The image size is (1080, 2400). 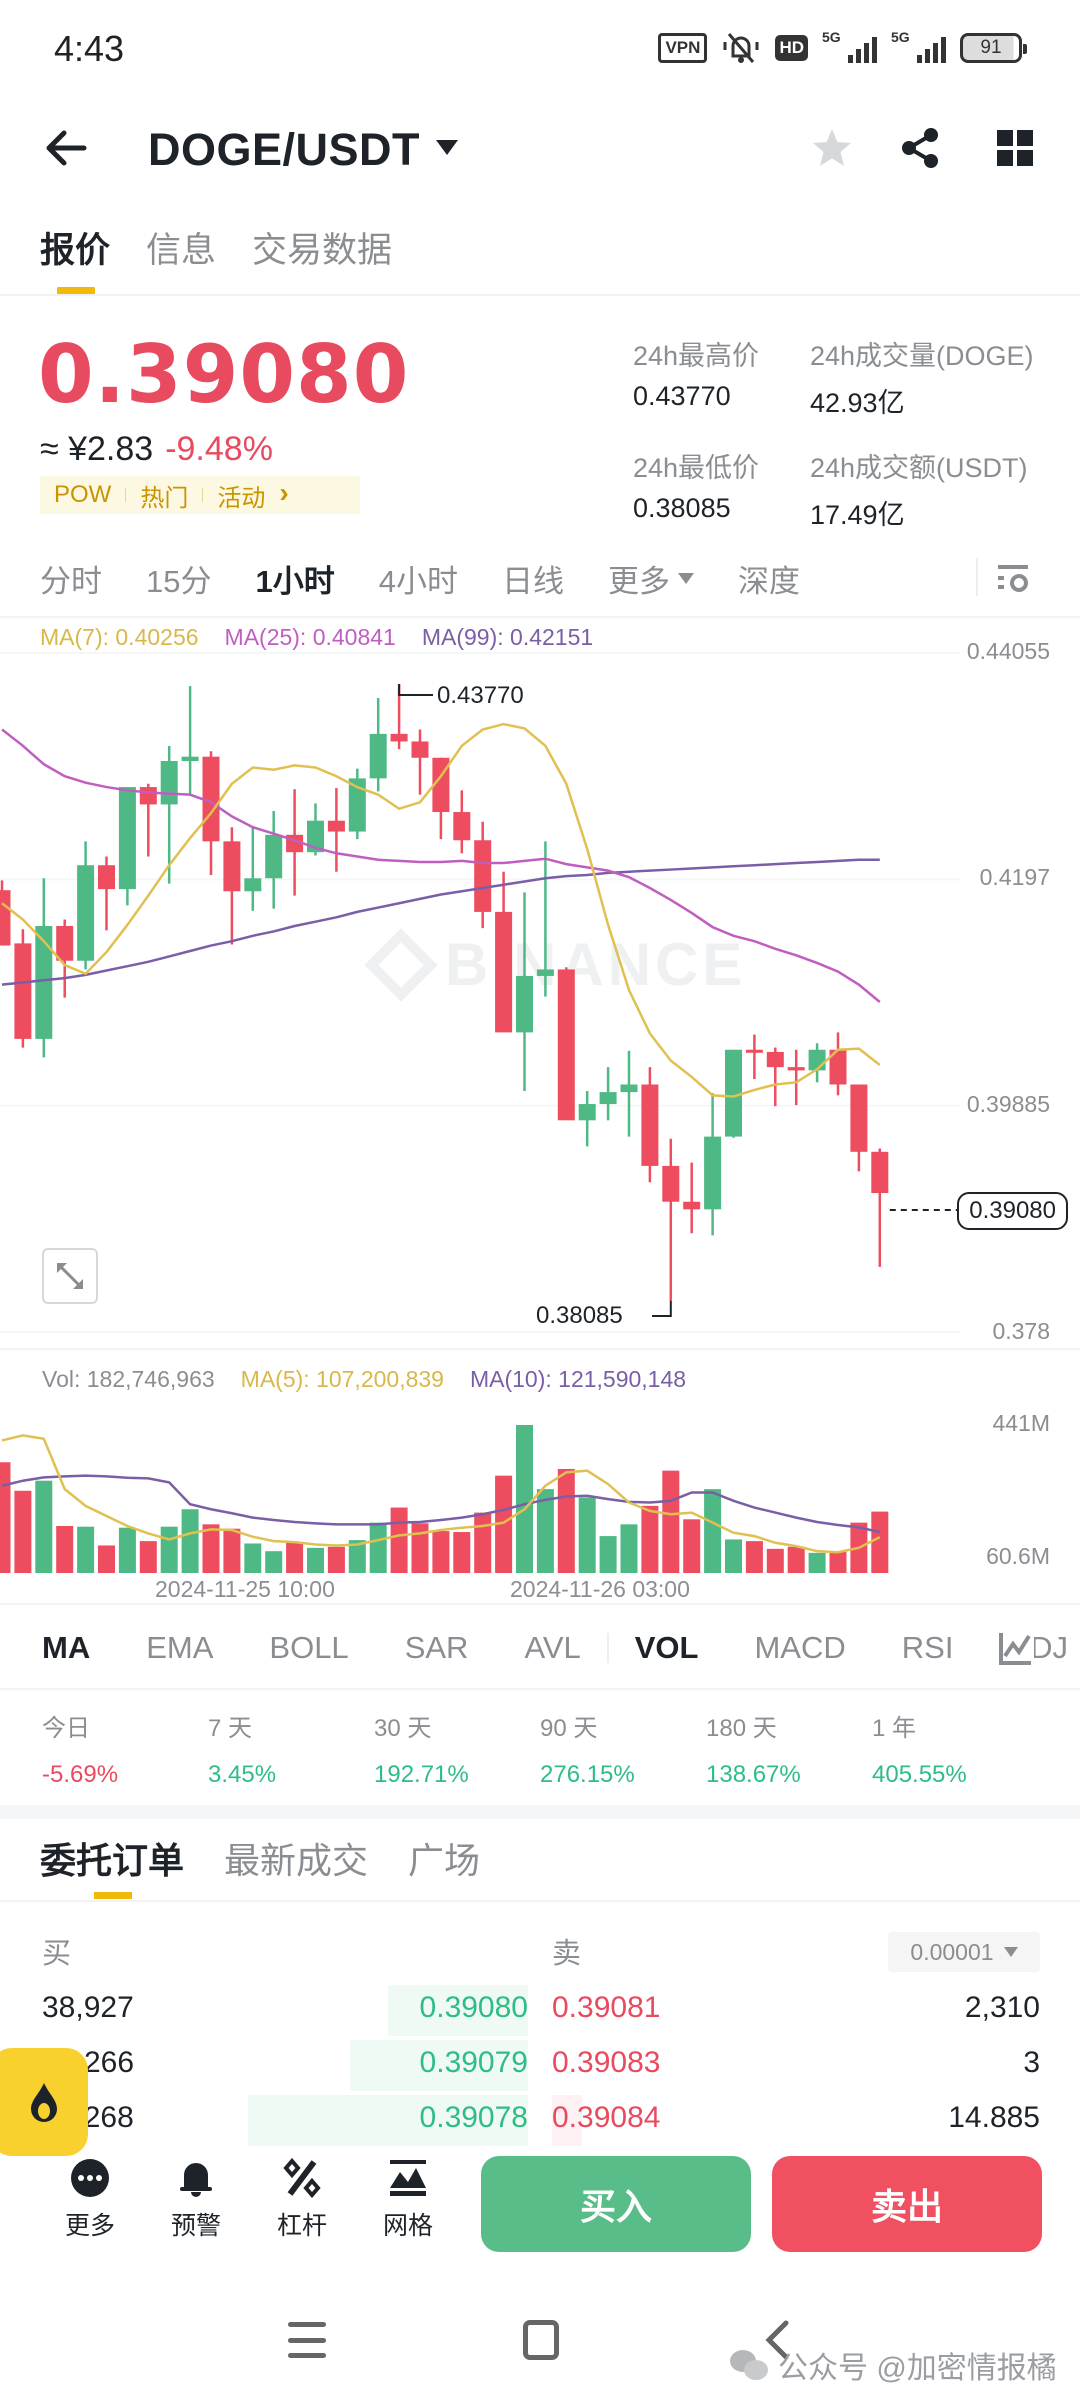 I want to click on fullscreen-button, so click(x=70, y=1276).